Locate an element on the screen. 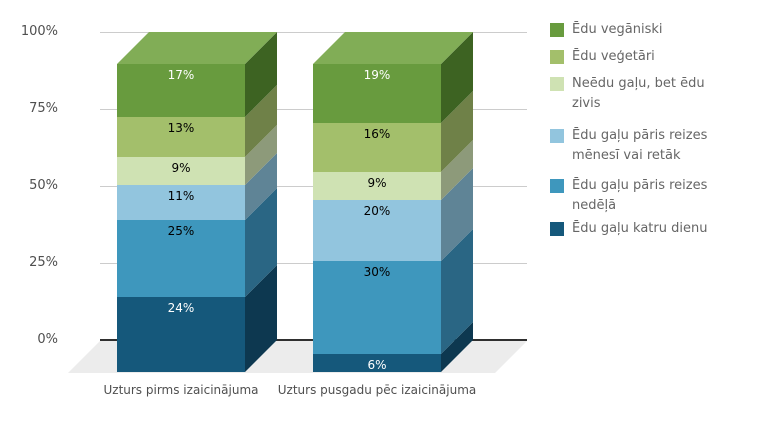  segment-data-label: 13% is located at coordinates (181, 128).